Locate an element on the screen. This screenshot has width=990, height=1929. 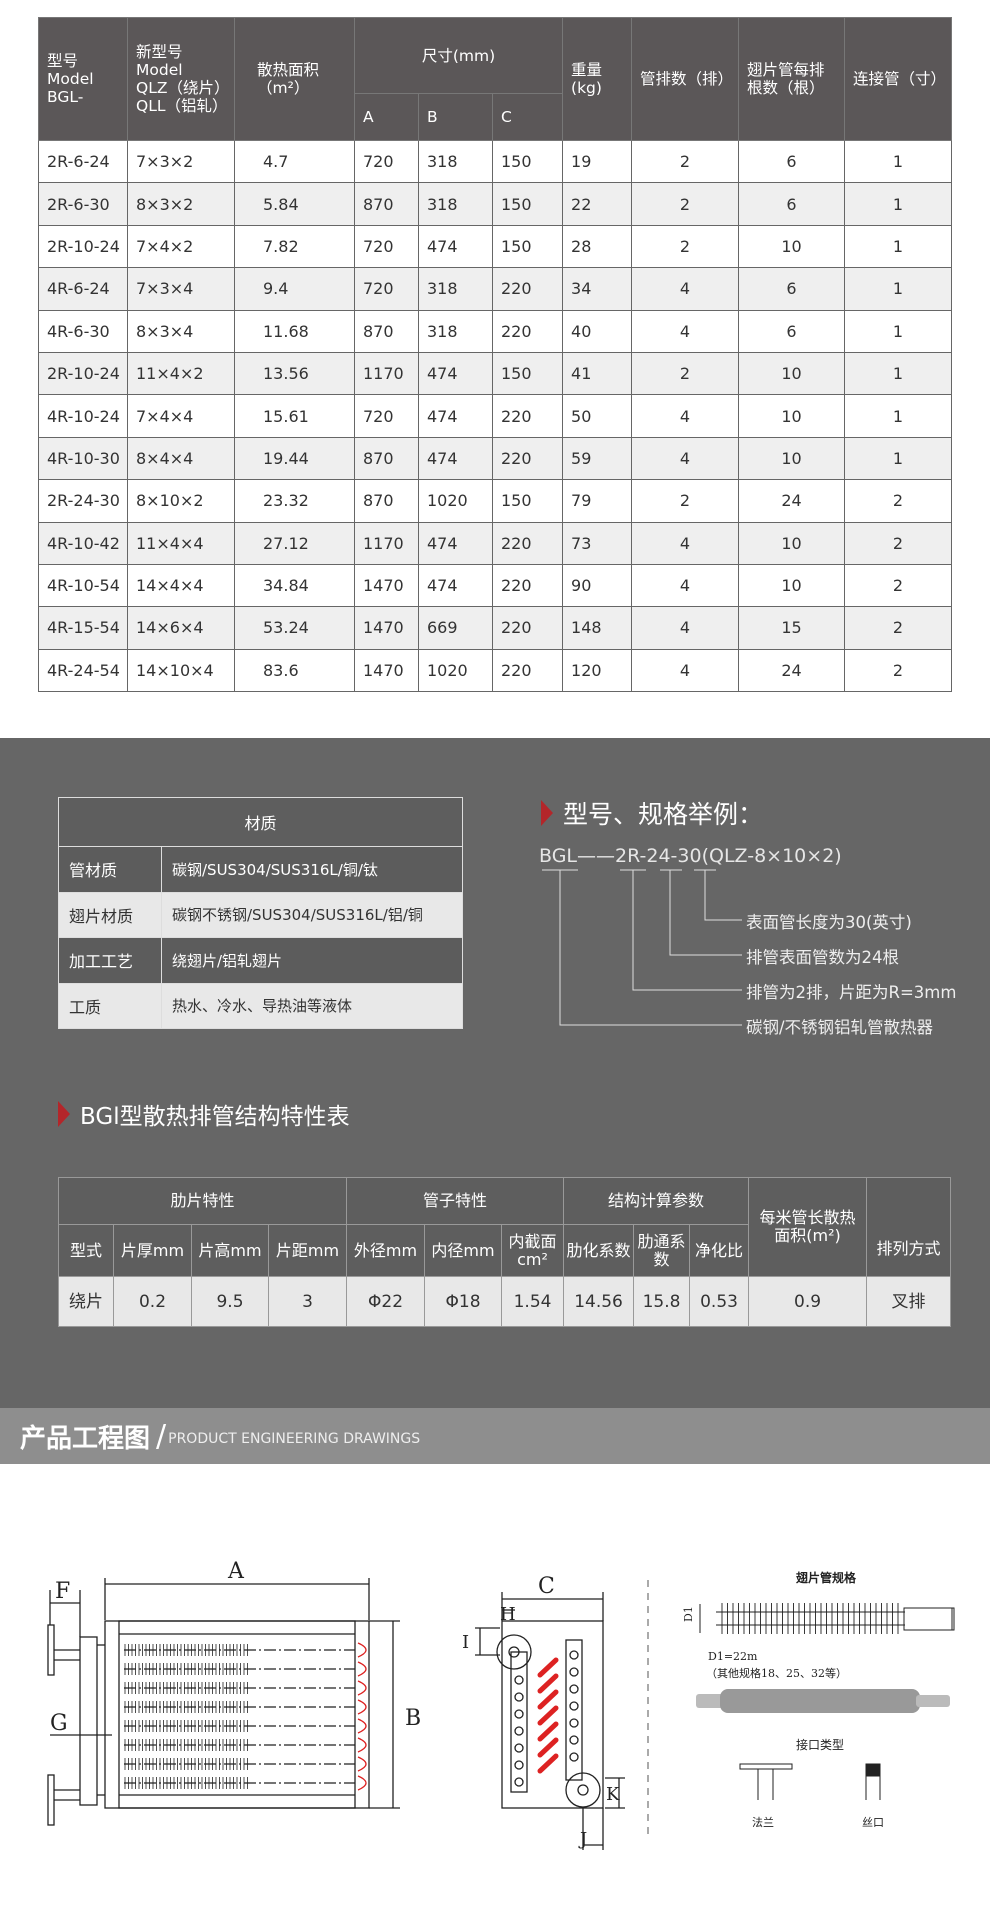
dim-a: A is located at coordinates (236, 1571).